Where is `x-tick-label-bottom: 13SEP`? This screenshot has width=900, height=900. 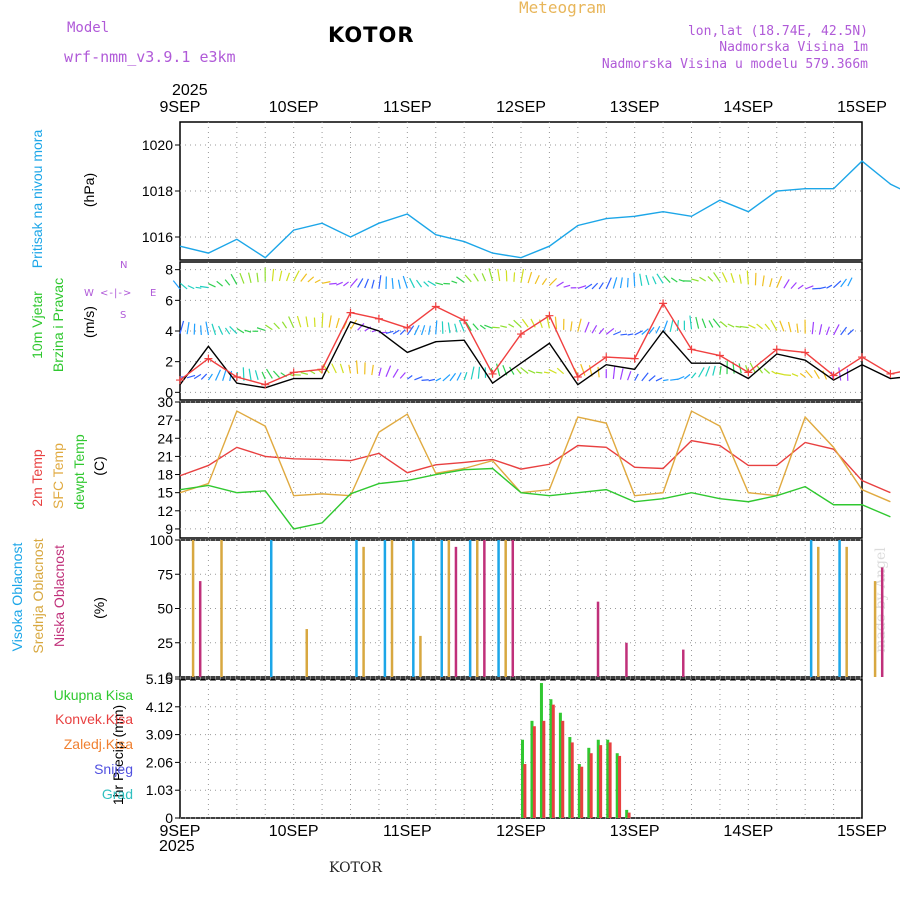
x-tick-label-bottom: 13SEP is located at coordinates (635, 831).